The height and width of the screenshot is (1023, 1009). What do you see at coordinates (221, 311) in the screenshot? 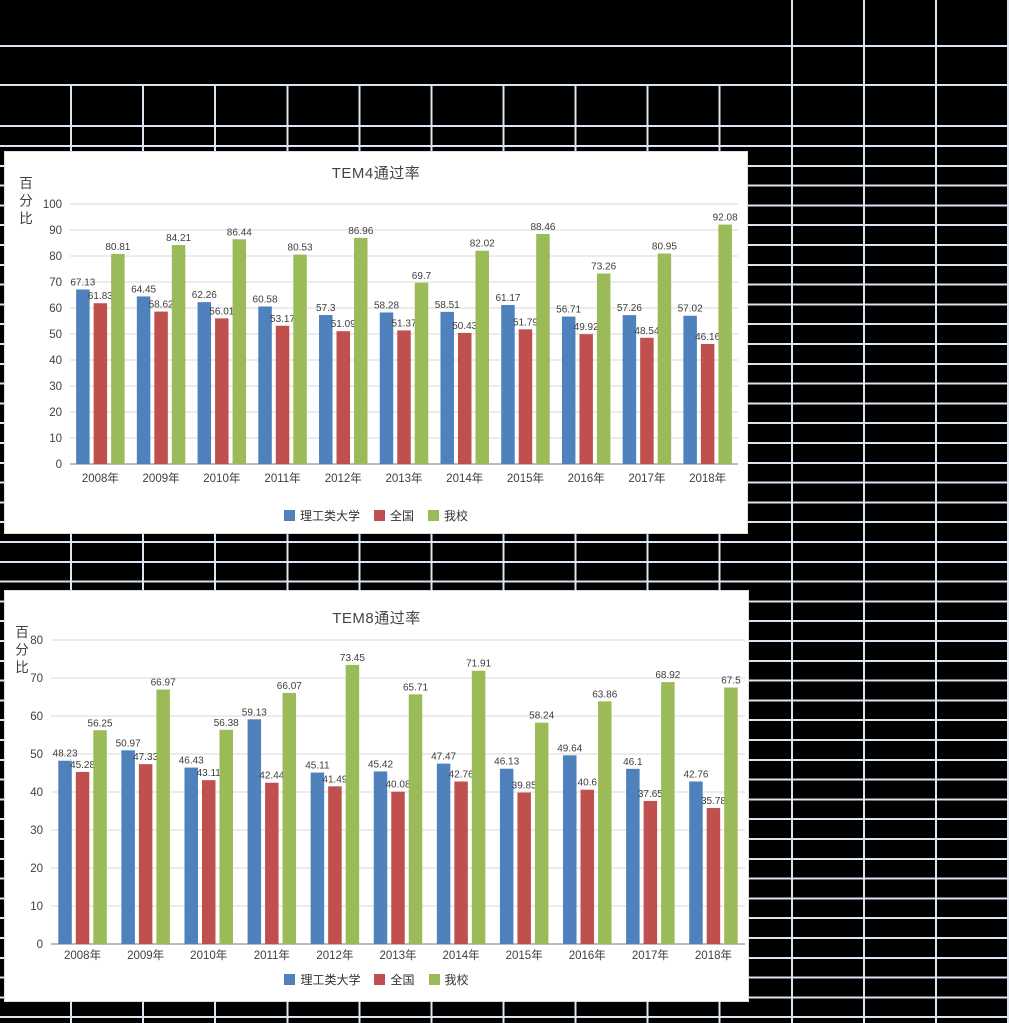
I see `data-label: 56.01` at bounding box center [221, 311].